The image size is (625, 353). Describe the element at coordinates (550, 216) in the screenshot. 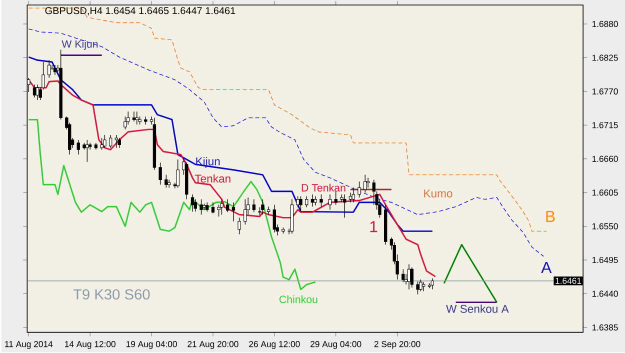

I see `annotation: B` at that location.